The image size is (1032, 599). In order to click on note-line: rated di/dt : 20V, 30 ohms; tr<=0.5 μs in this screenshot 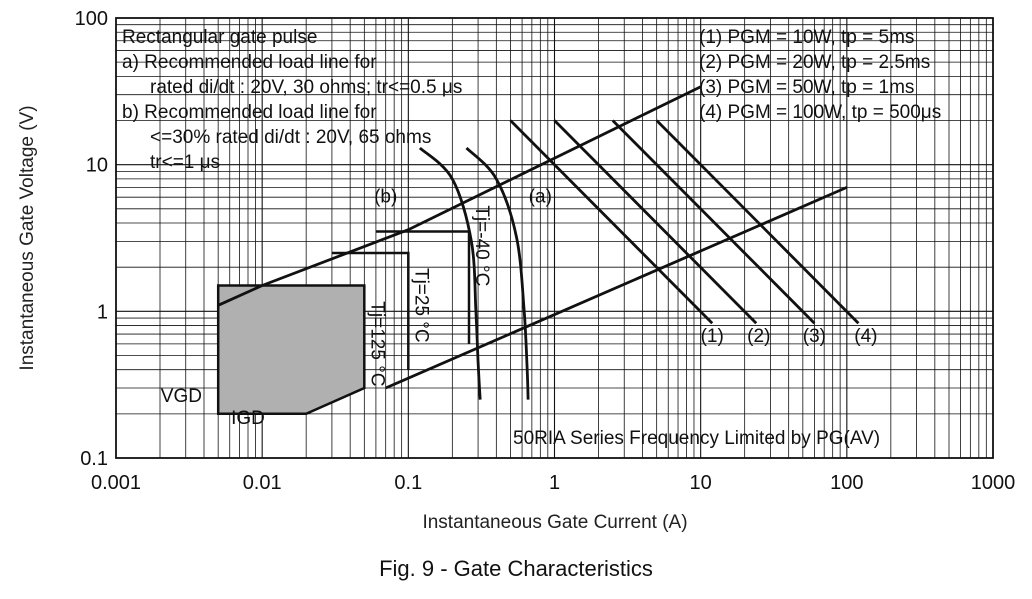, I will do `click(306, 87)`.